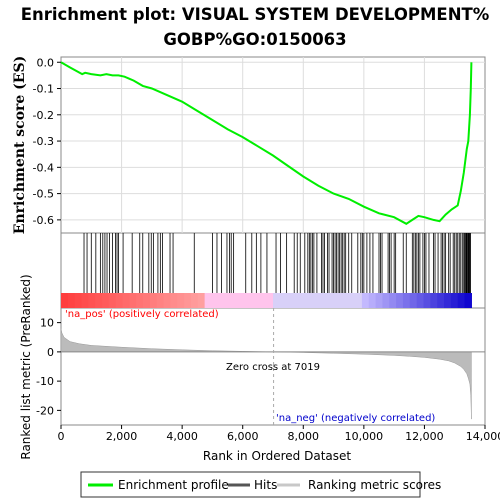 This screenshot has width=500, height=500. Describe the element at coordinates (182, 436) in the screenshot. I see `x-tick-label: 4,000` at that location.